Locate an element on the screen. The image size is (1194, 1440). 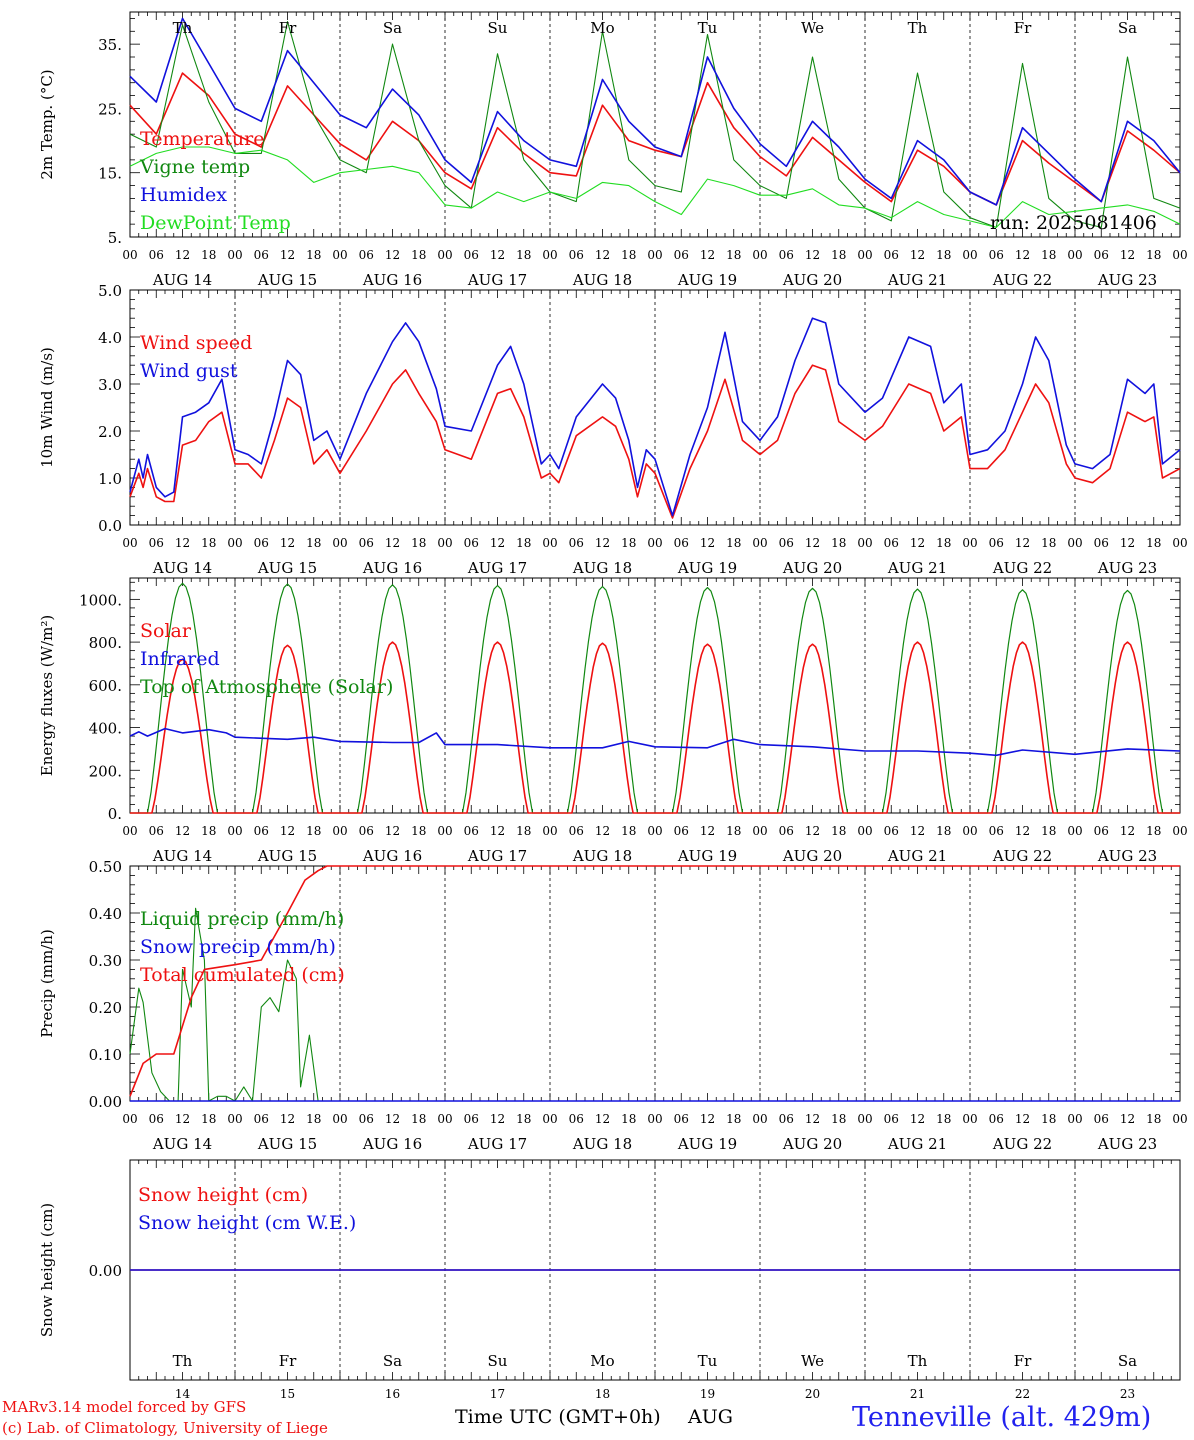
y-tick-label: 3.0 is located at coordinates (110, 385).